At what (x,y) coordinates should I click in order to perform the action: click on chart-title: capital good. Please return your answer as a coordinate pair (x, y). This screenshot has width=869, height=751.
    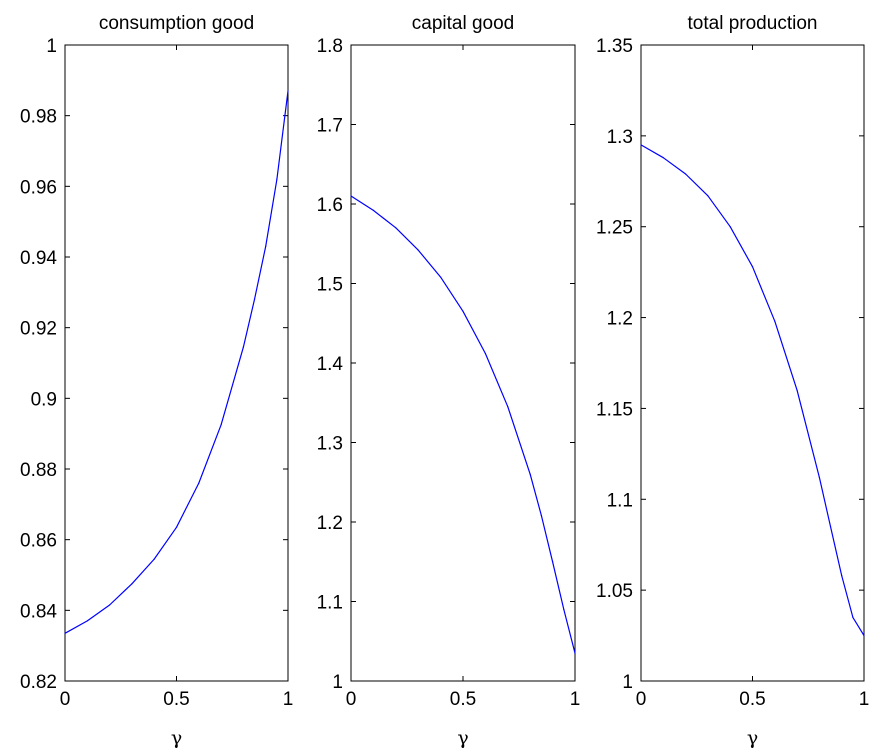
    Looking at the image, I should click on (463, 23).